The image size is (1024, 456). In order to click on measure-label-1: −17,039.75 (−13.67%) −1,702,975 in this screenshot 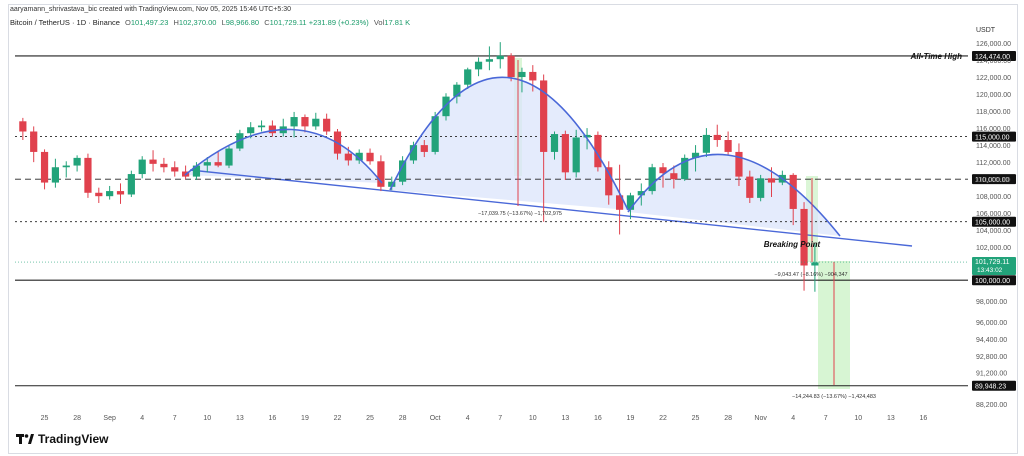, I will do `click(520, 214)`.